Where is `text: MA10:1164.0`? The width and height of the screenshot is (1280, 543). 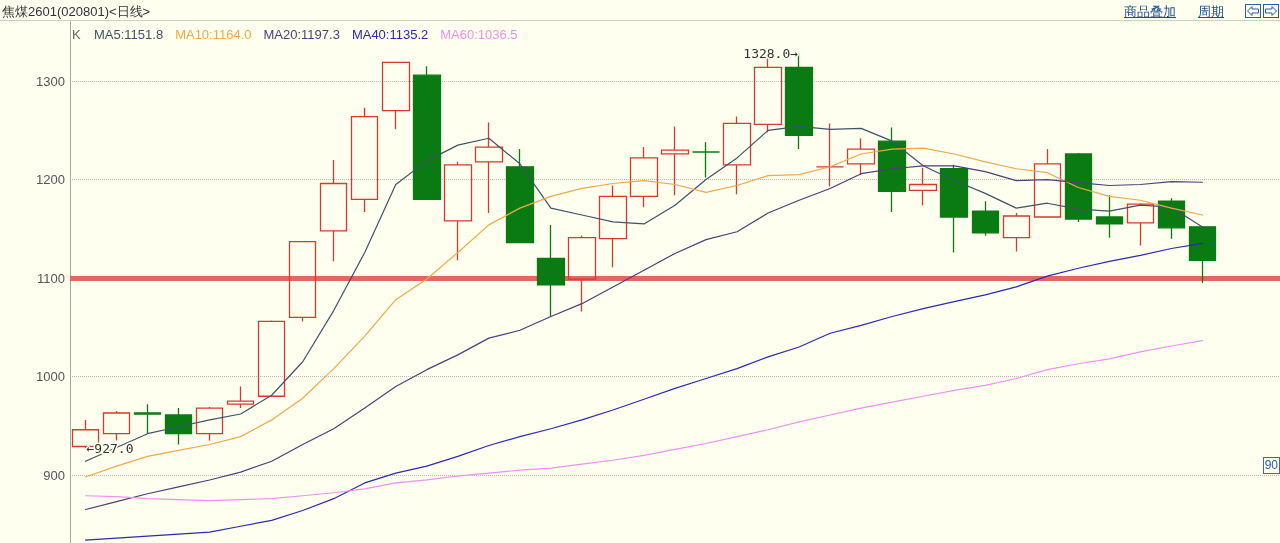 text: MA10:1164.0 is located at coordinates (213, 34).